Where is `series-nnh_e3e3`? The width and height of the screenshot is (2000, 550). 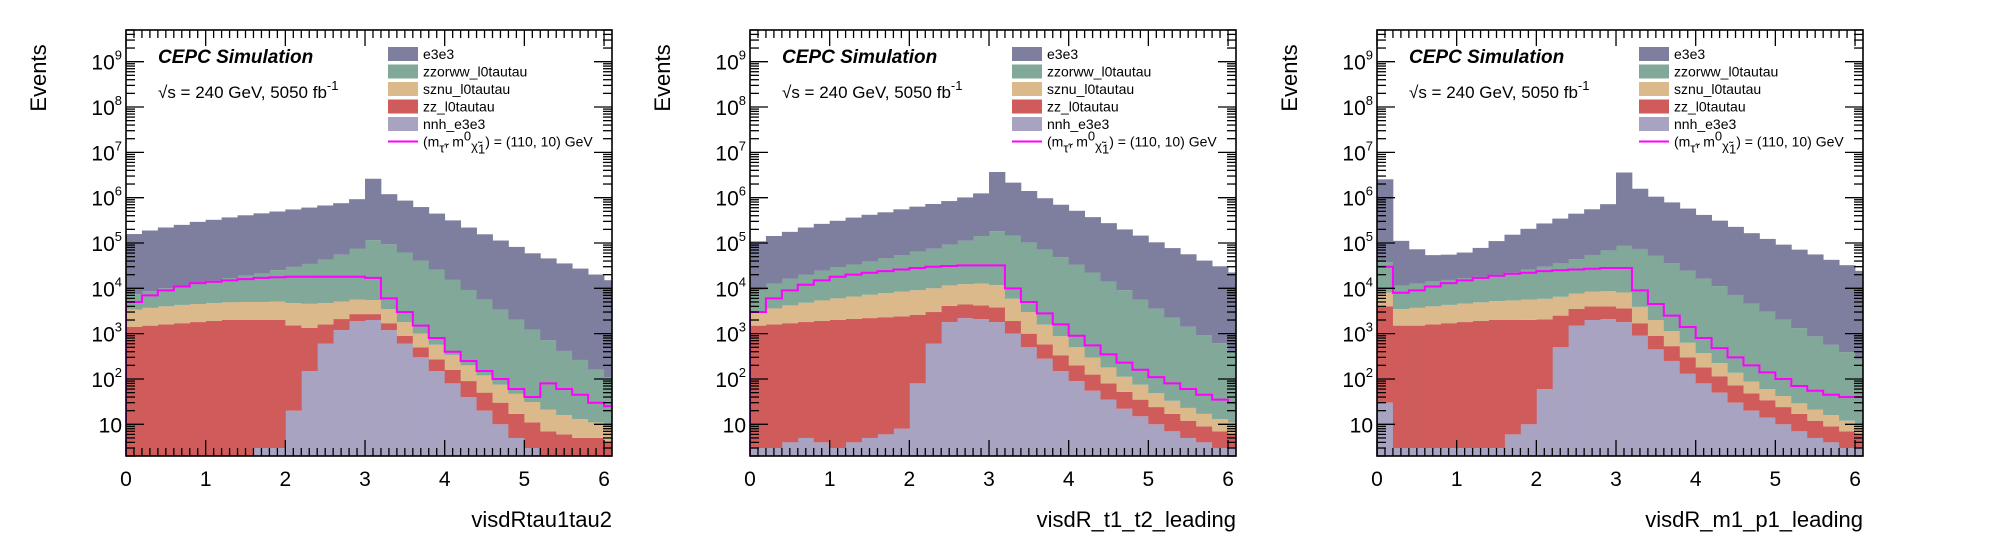 series-nnh_e3e3 is located at coordinates (397, 388).